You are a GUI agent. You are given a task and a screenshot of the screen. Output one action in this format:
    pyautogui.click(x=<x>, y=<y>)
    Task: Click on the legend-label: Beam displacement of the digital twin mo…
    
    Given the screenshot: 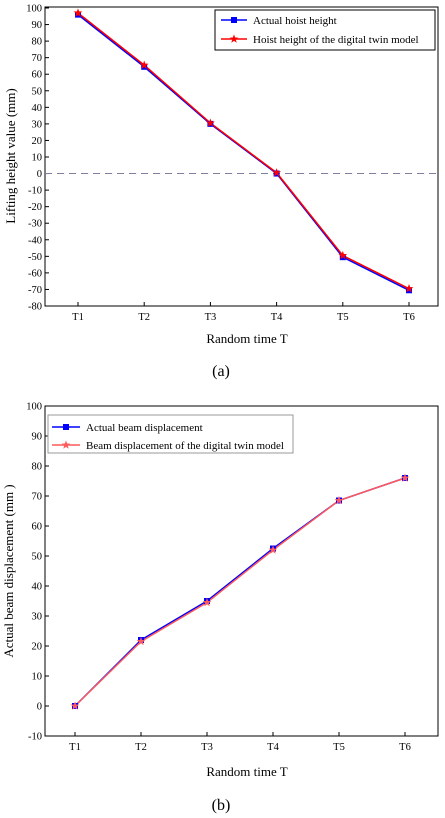 What is the action you would take?
    pyautogui.click(x=185, y=446)
    